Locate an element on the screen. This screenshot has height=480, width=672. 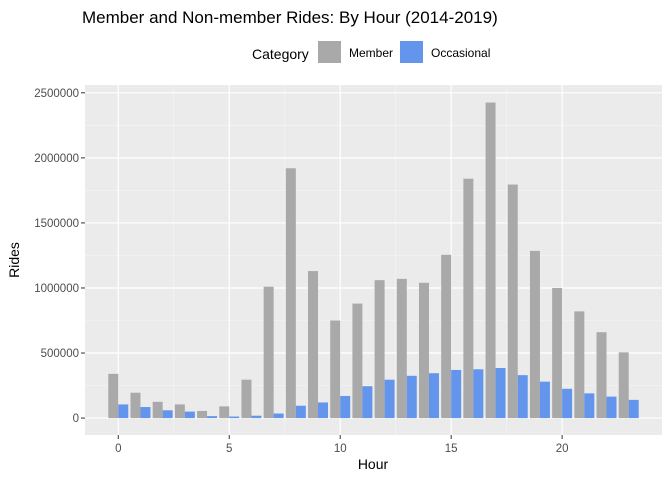
legend: Category Member Occasional is located at coordinates (371, 52).